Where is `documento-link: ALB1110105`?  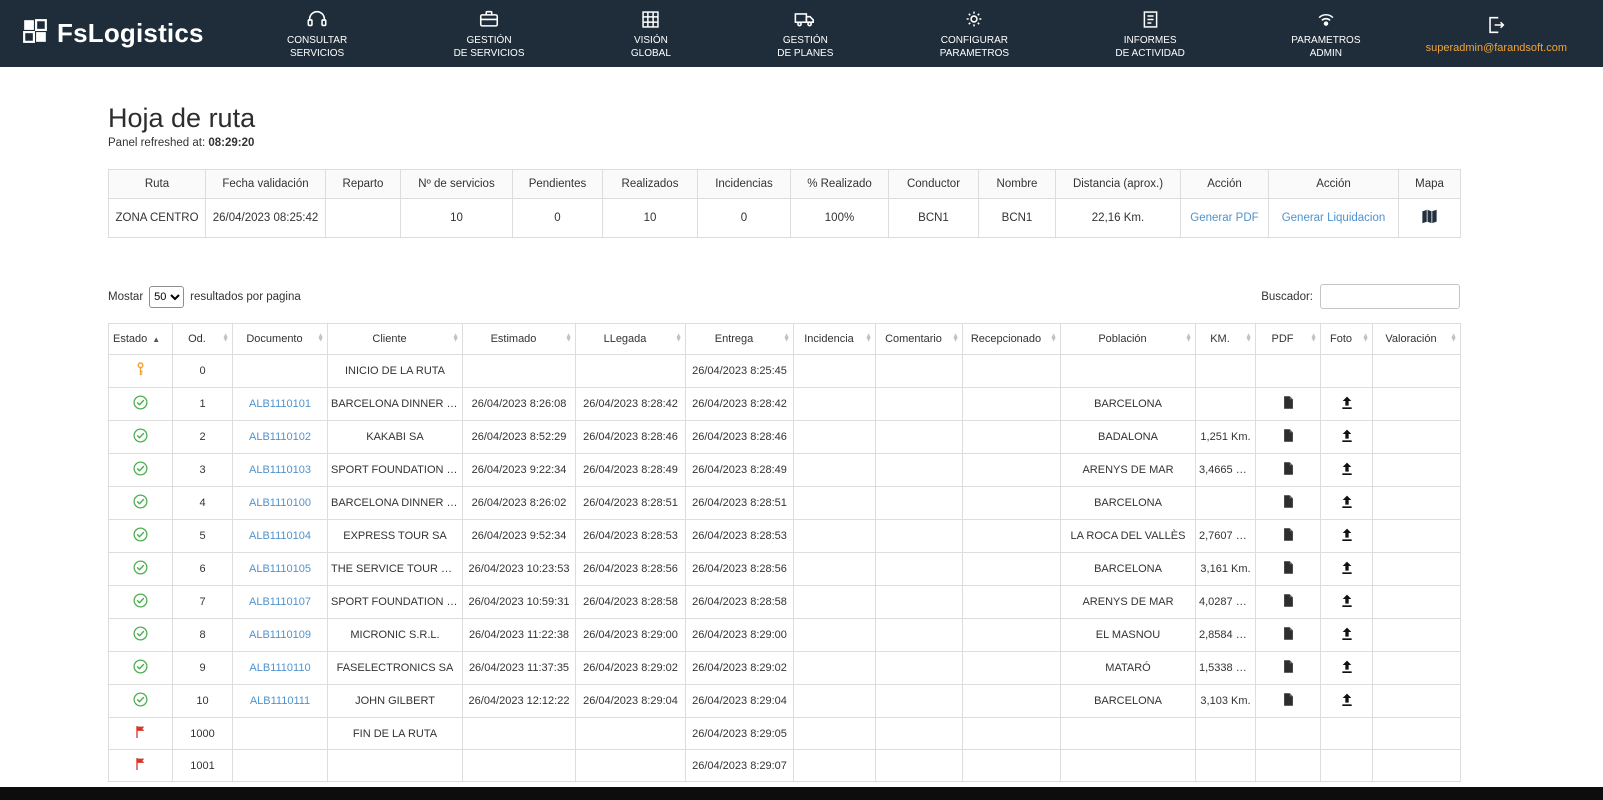
documento-link: ALB1110105 is located at coordinates (280, 569).